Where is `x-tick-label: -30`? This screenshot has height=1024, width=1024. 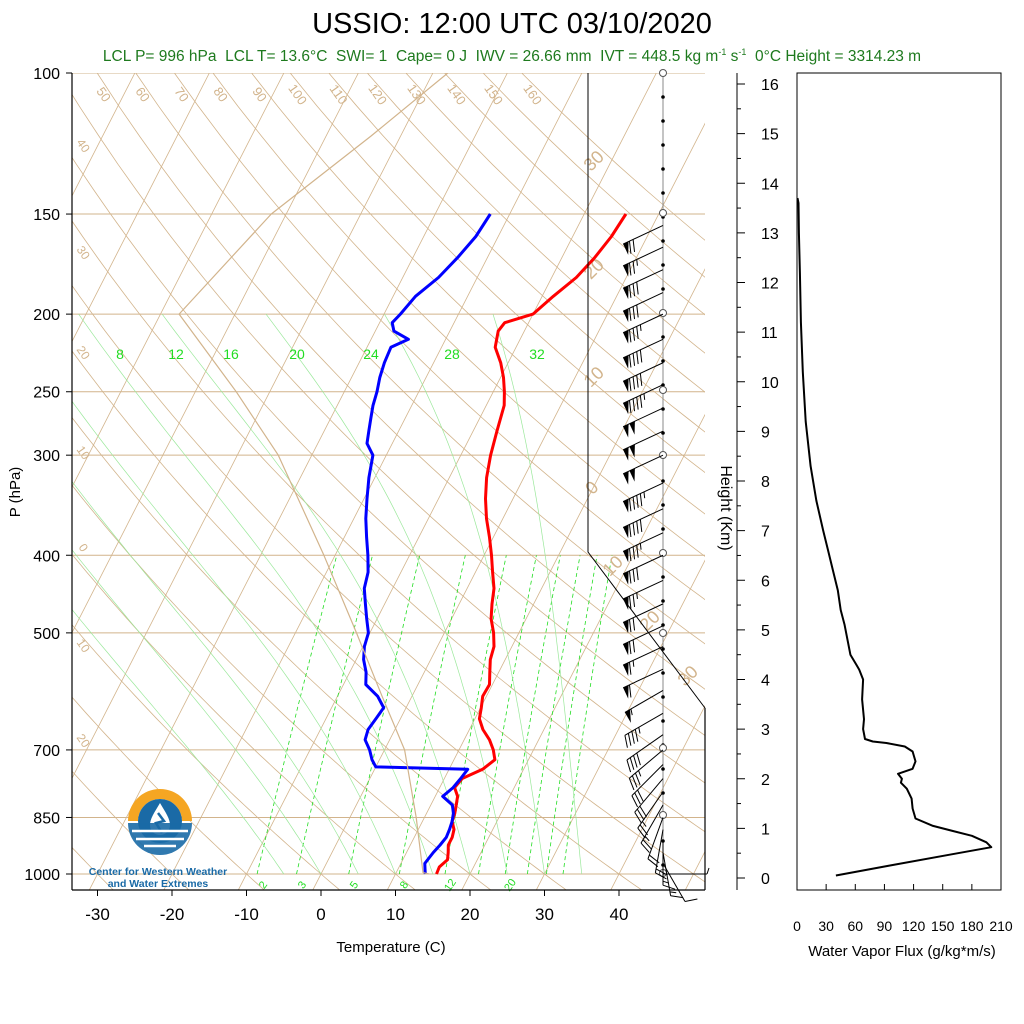
x-tick-label: -30 is located at coordinates (97, 914).